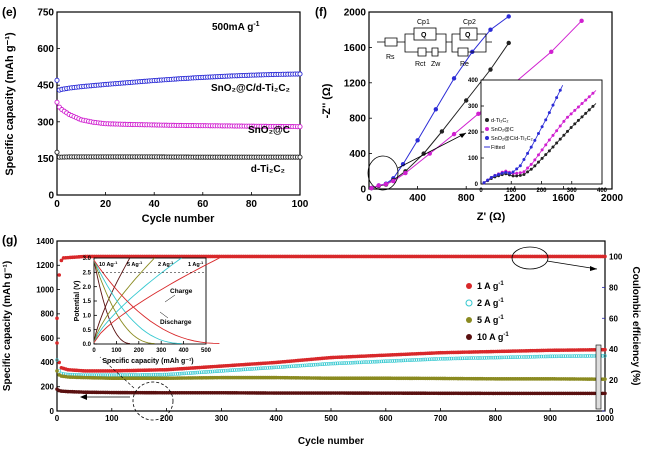 The width and height of the screenshot is (645, 449). What do you see at coordinates (469, 303) in the screenshot?
I see `legend-marker-2A` at bounding box center [469, 303].